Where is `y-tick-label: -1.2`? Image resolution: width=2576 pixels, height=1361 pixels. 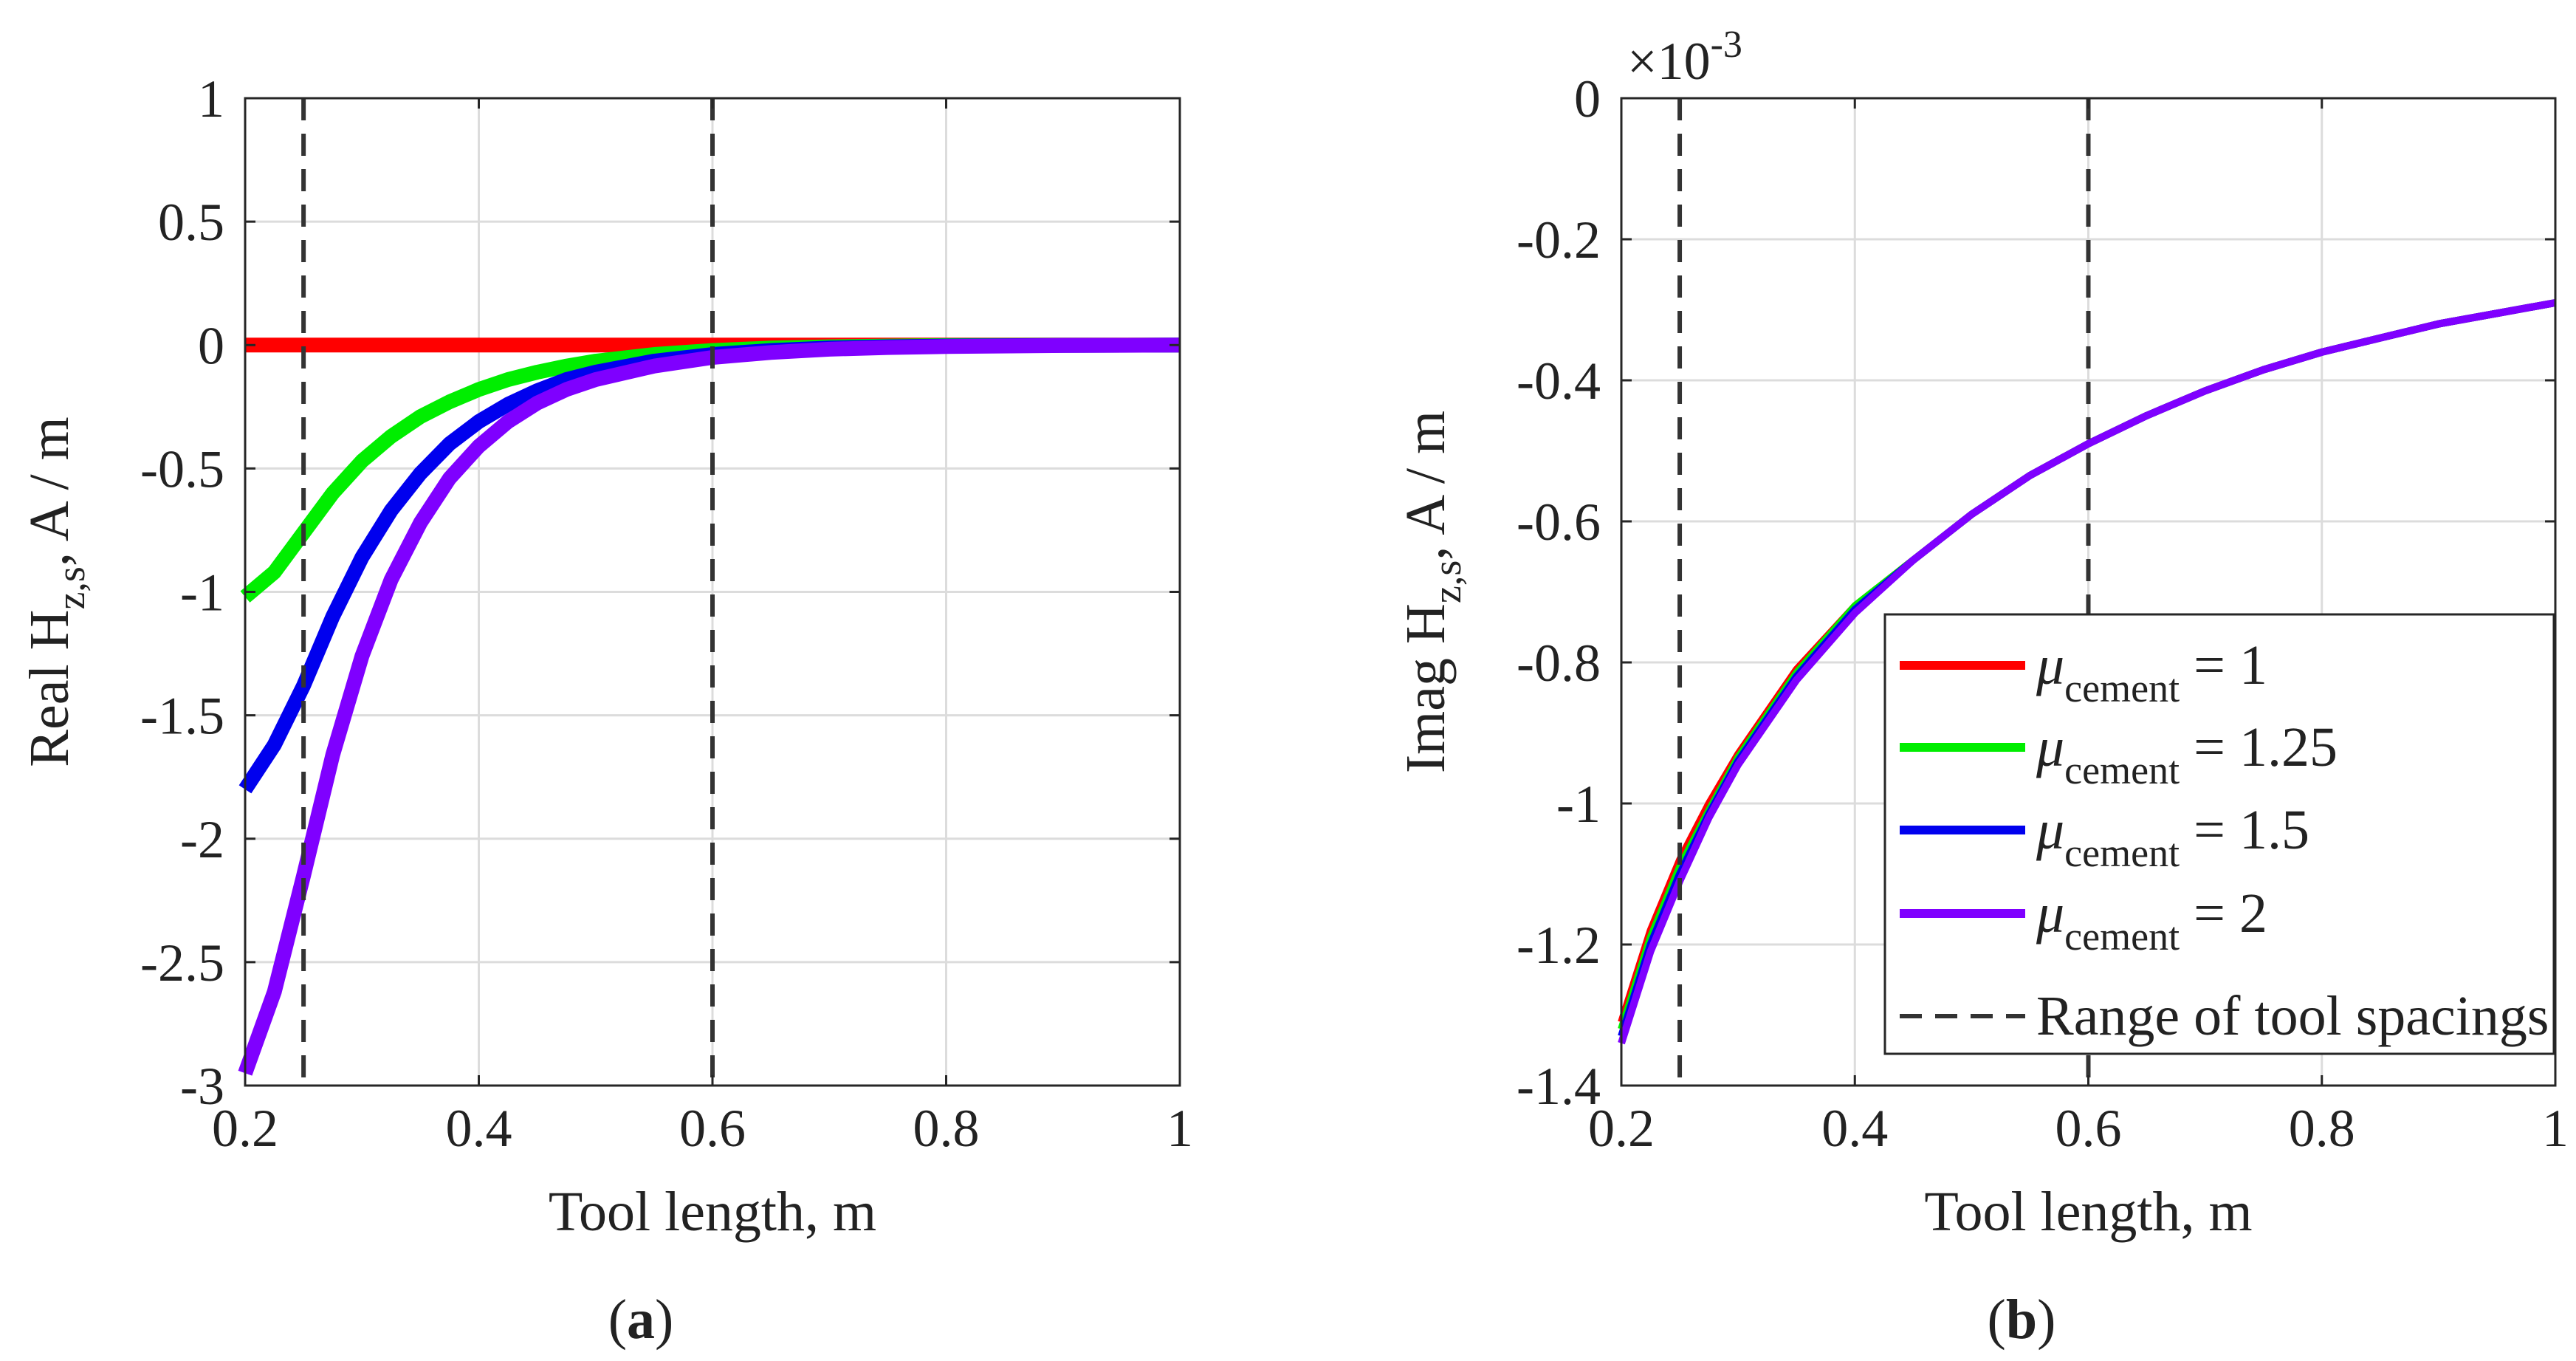
y-tick-label: -1.2 is located at coordinates (1559, 946).